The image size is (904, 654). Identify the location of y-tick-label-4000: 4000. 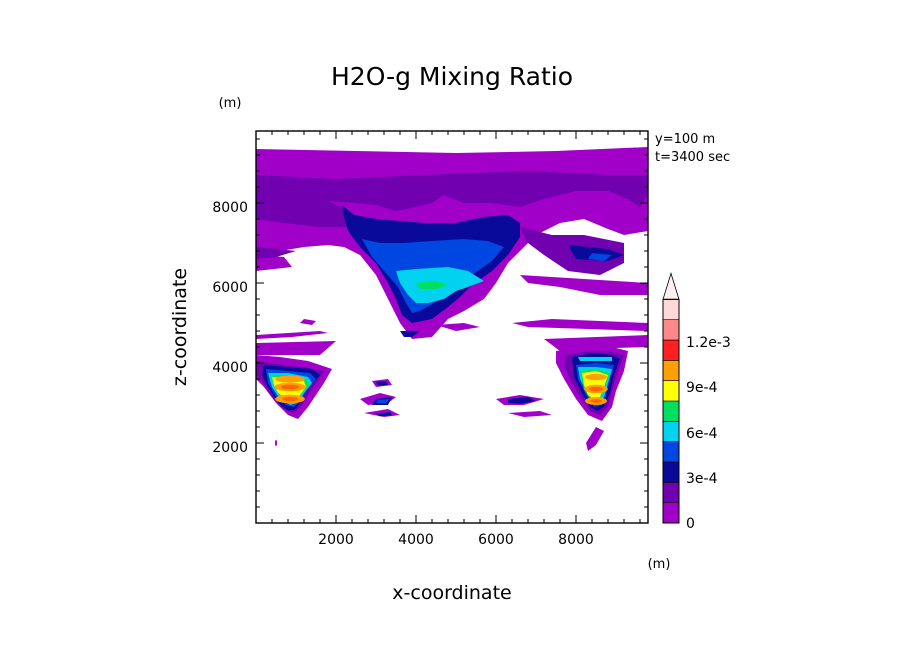
(230, 368).